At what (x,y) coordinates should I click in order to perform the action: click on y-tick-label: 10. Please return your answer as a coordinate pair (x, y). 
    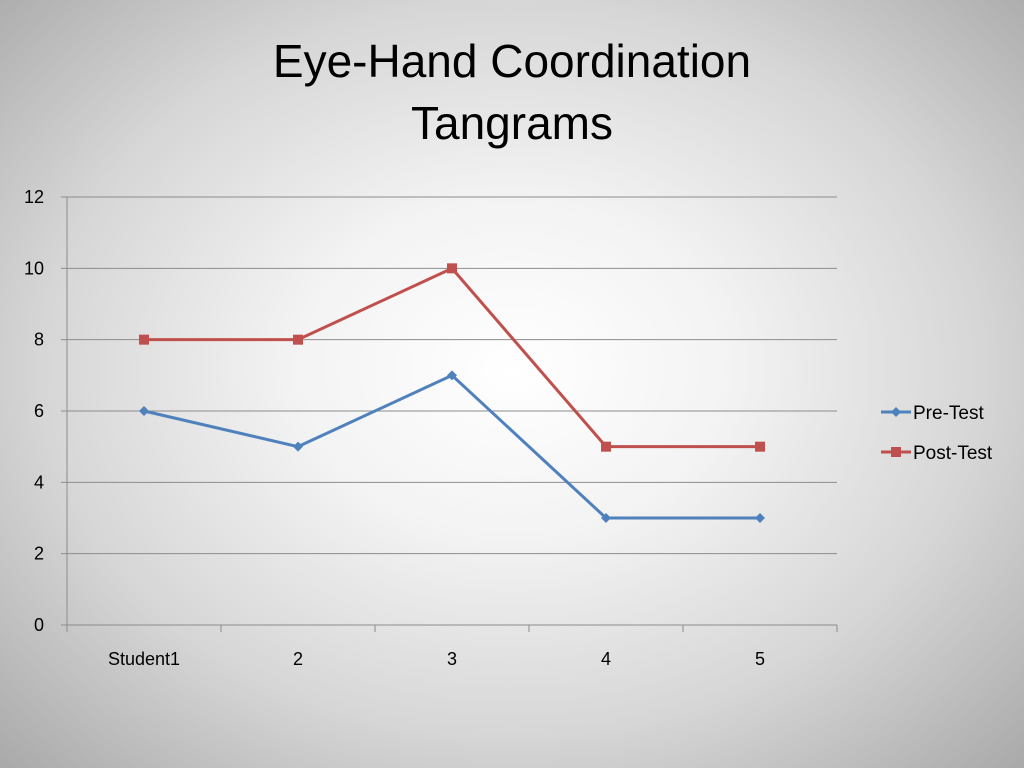
    Looking at the image, I should click on (34, 268).